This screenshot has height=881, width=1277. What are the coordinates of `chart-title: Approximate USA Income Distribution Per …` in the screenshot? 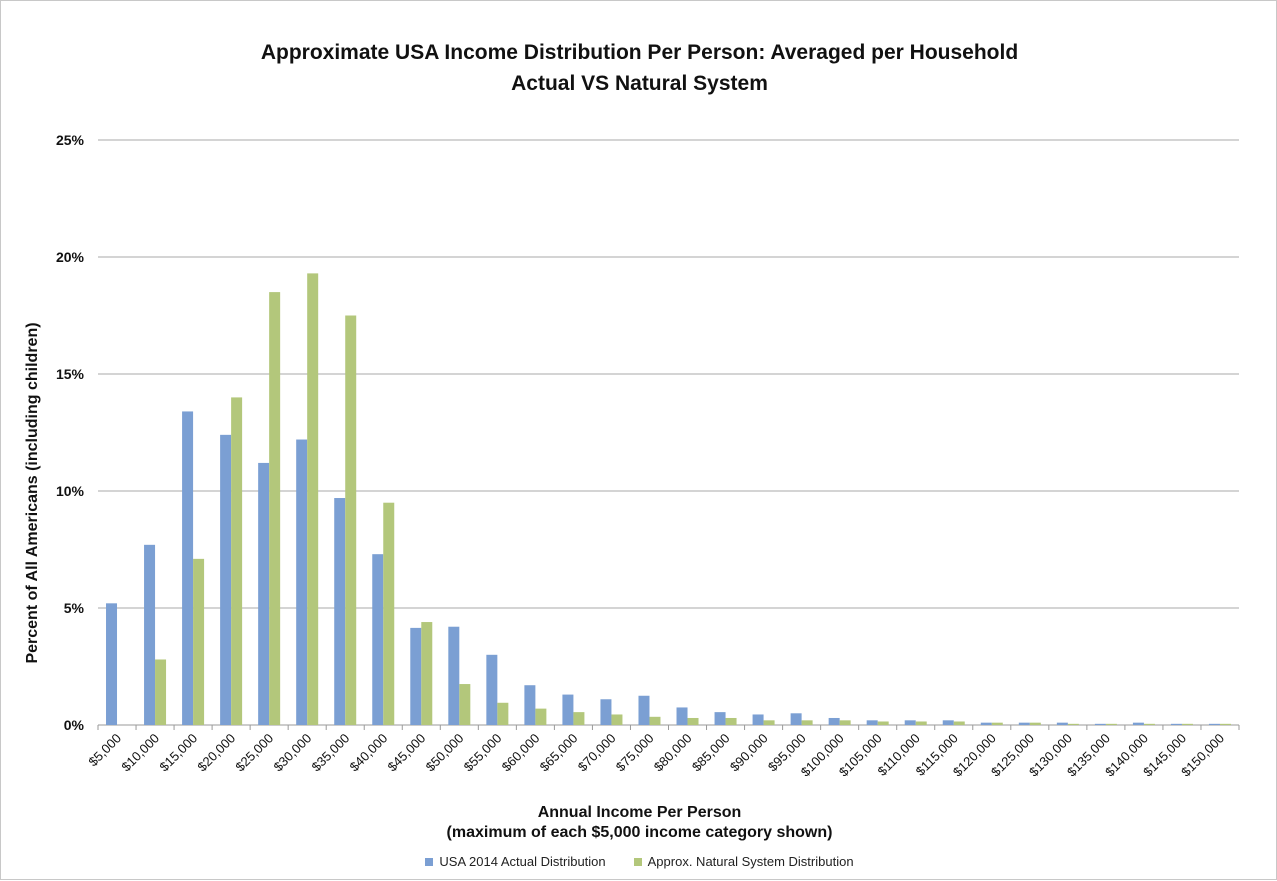 It's located at (639, 52).